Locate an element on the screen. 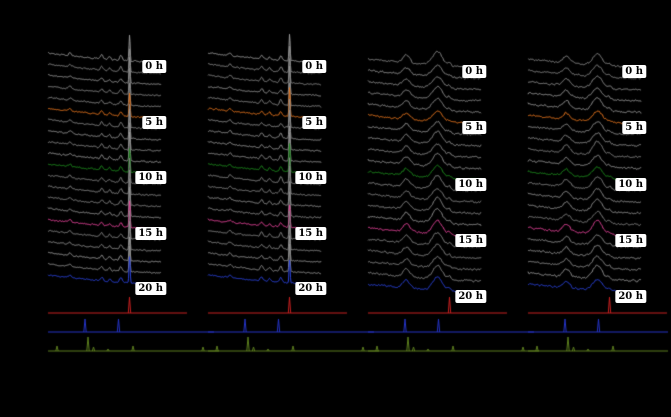 Image resolution: width=671 pixels, height=417 pixels. time-label-15h-panel-1: 15 h is located at coordinates (150, 233).